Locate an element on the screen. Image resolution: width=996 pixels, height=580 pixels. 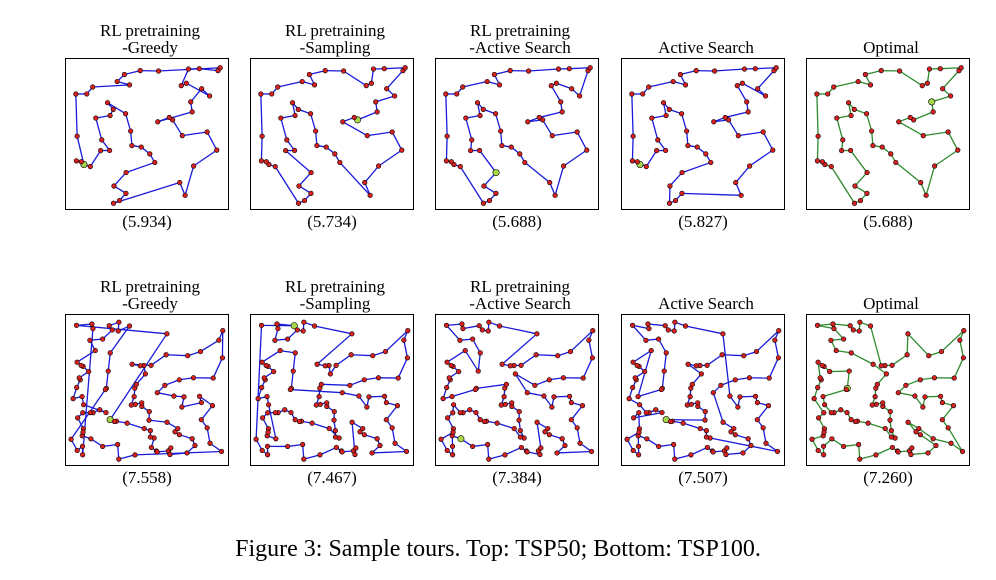
panel-title: RL pretraining -Active Search is located at coordinates (520, 39).